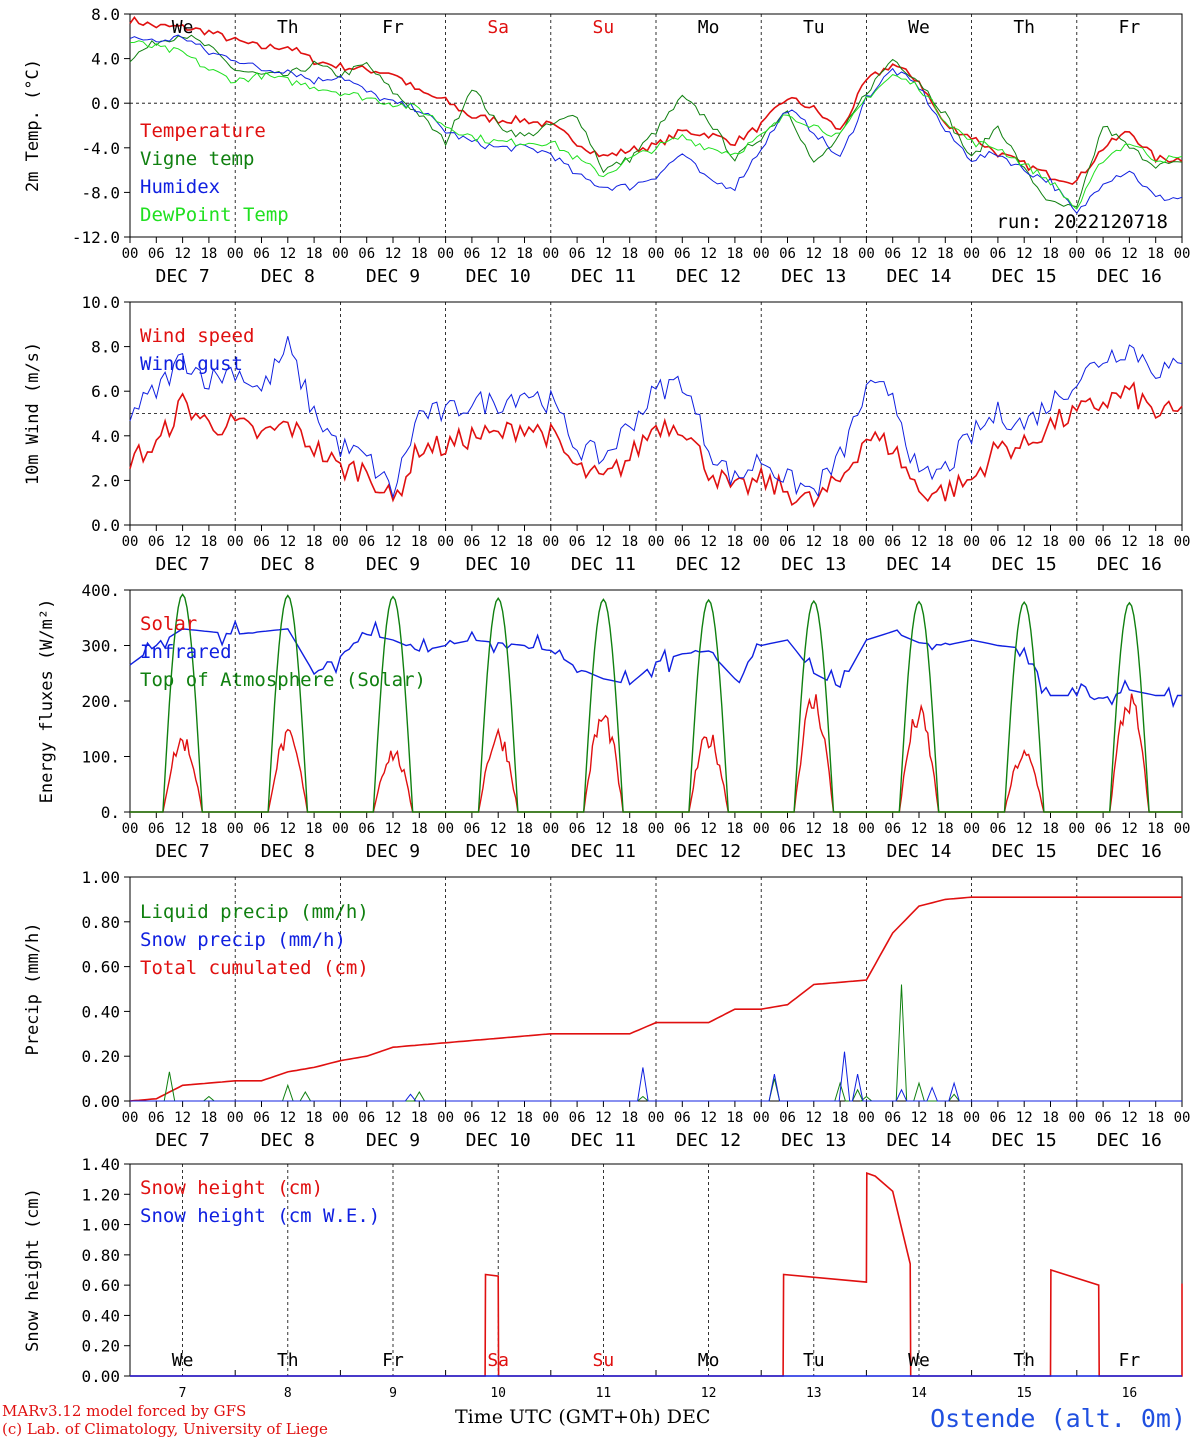  Describe the element at coordinates (186, 652) in the screenshot. I see `legend-entry: Infrared` at that location.